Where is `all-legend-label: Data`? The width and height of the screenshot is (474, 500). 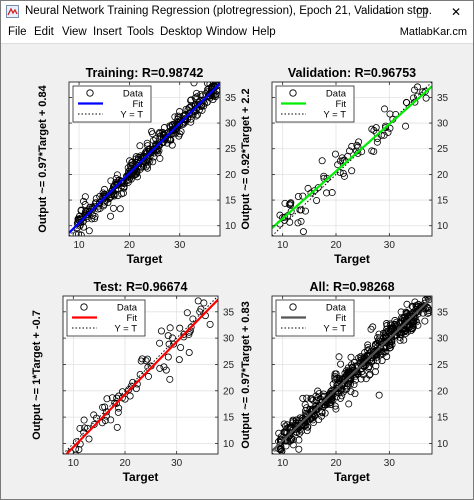
all-legend-label: Data is located at coordinates (336, 308).